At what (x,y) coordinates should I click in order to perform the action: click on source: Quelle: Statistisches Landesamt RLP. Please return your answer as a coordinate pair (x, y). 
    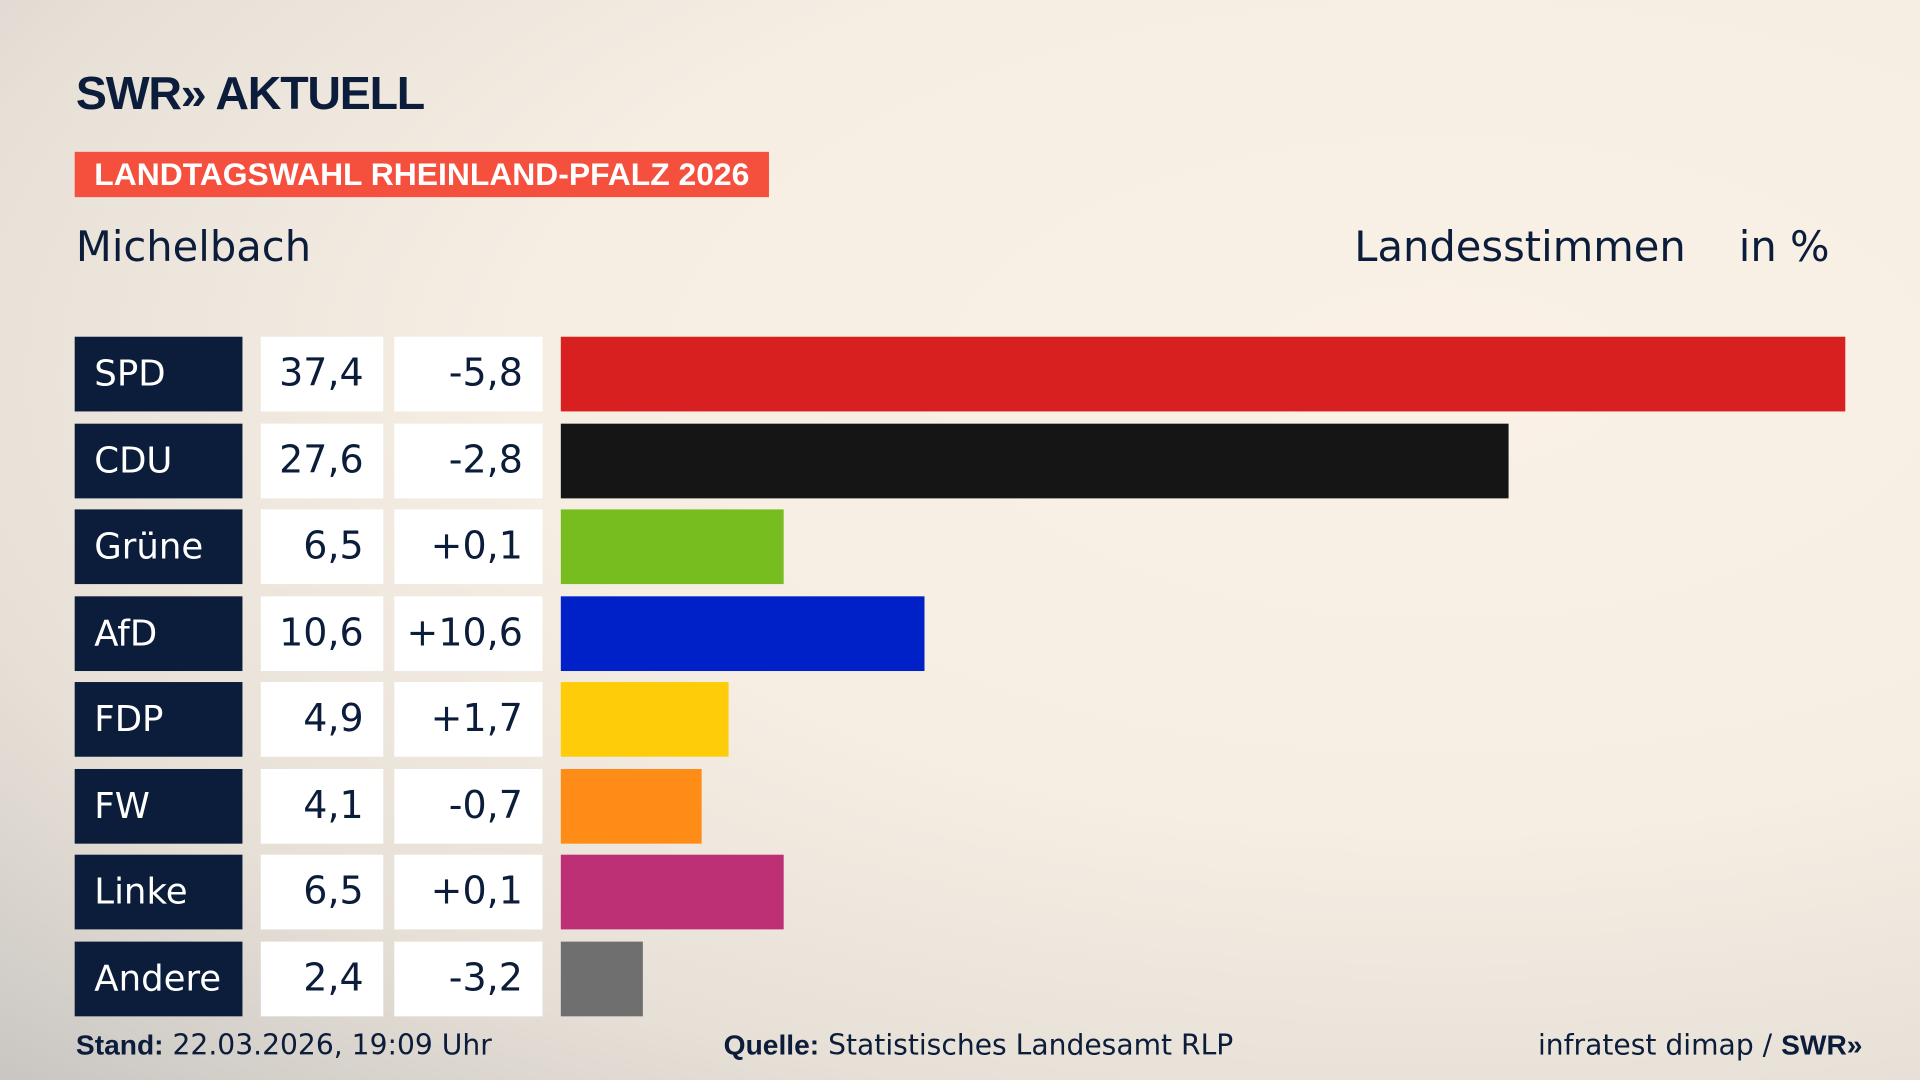
    Looking at the image, I should click on (979, 1045).